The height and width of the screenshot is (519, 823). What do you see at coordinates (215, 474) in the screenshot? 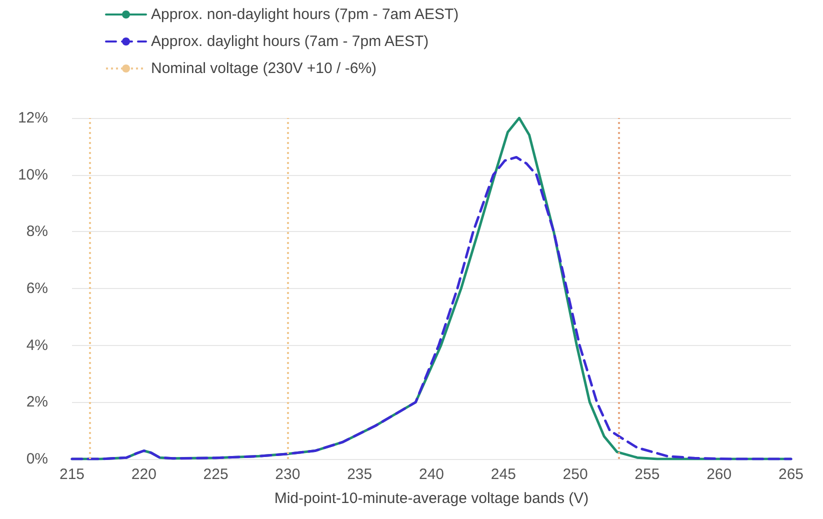
I see `x-tick-label: 225` at bounding box center [215, 474].